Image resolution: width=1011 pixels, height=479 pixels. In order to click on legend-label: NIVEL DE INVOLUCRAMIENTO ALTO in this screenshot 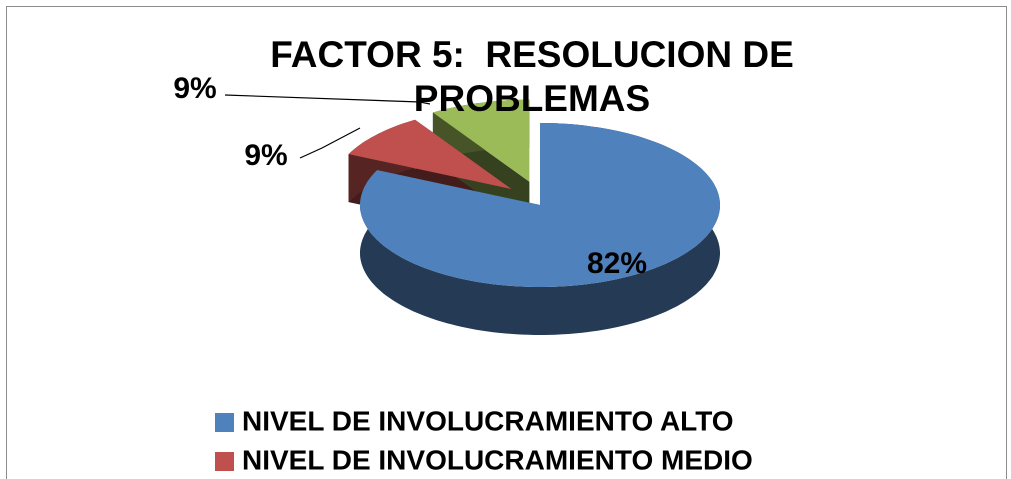, I will do `click(488, 420)`.